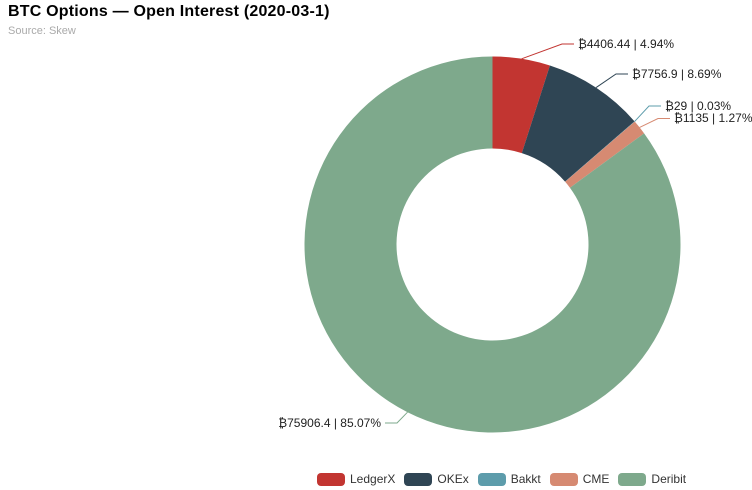  Describe the element at coordinates (169, 11) in the screenshot. I see `chart-title: BTC Options — Open Interest (2020-03-1)` at that location.